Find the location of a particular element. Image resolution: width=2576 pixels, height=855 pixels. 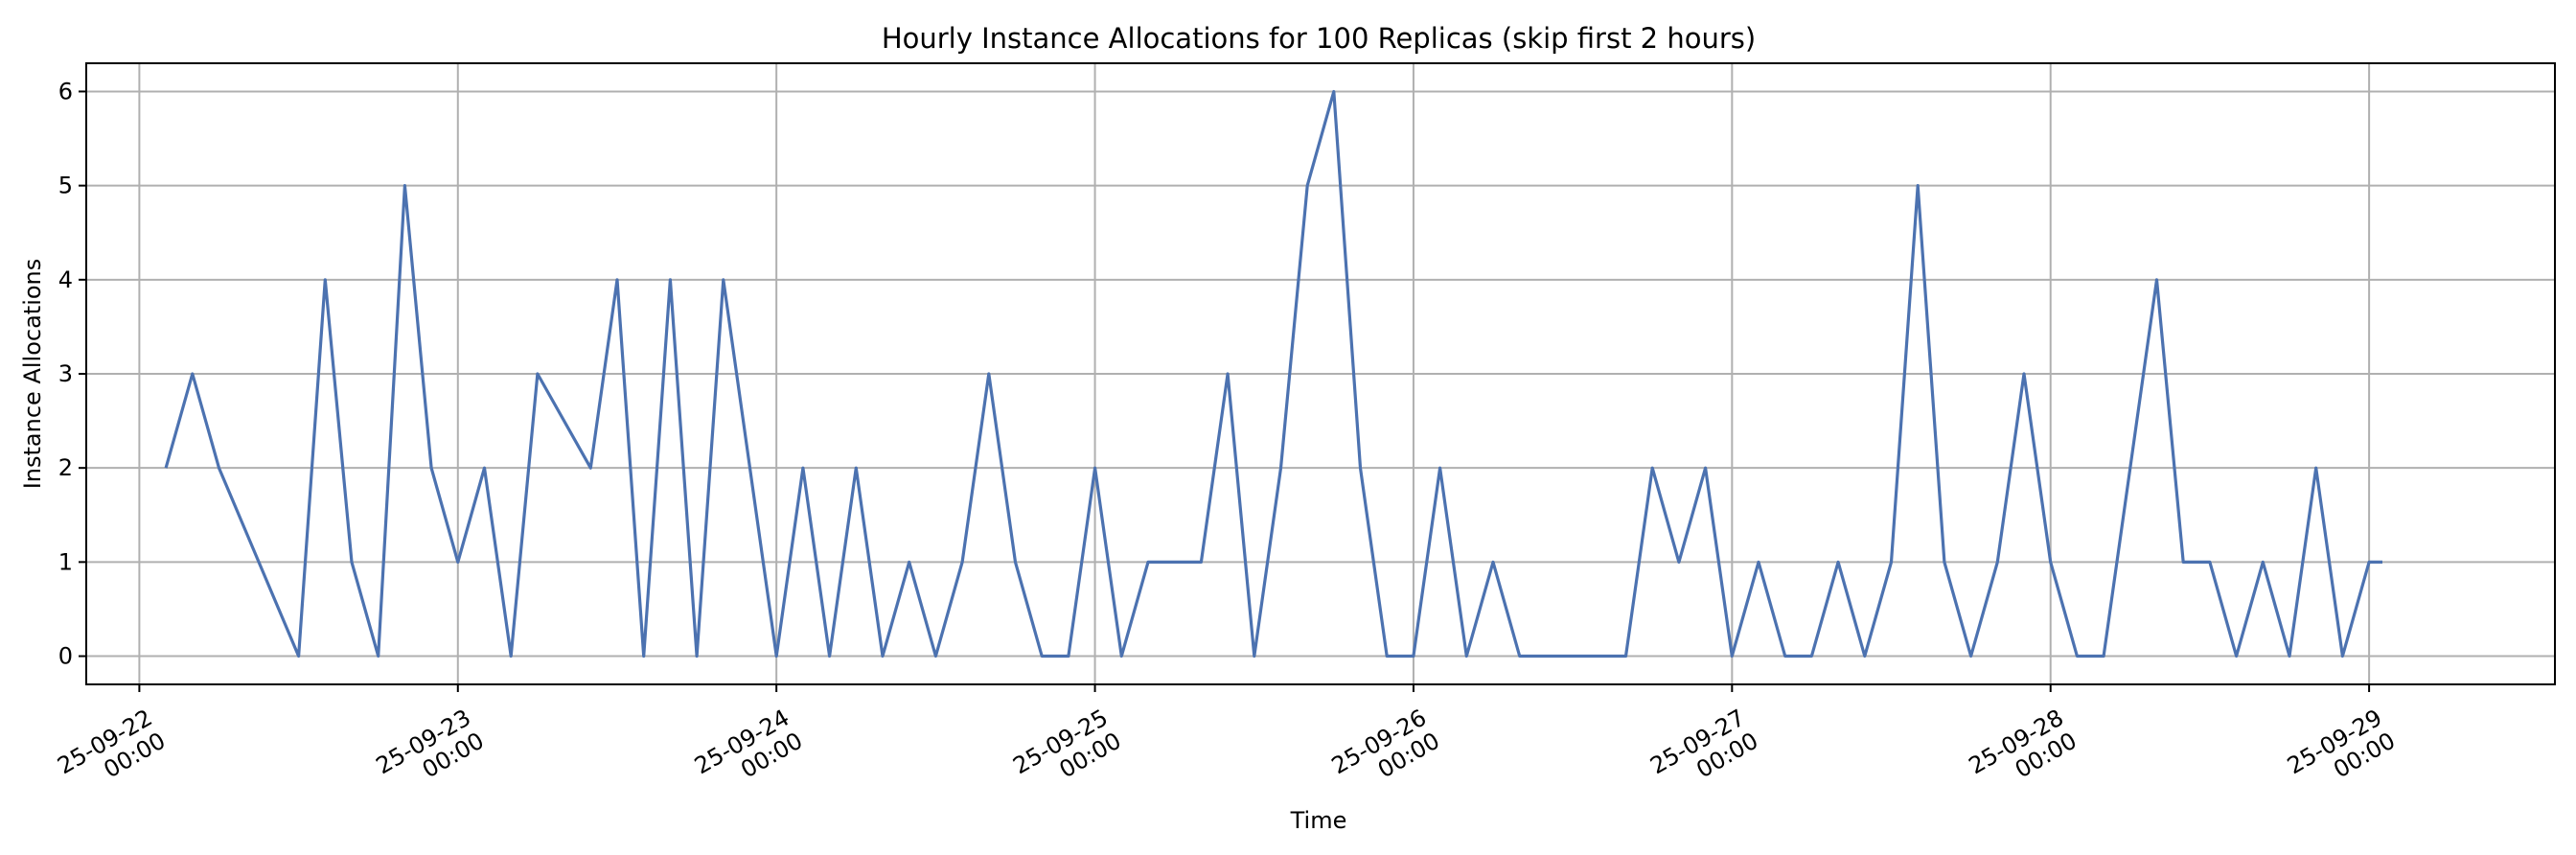

x-tick-label: 25-09-2700:00 is located at coordinates (1703, 754).